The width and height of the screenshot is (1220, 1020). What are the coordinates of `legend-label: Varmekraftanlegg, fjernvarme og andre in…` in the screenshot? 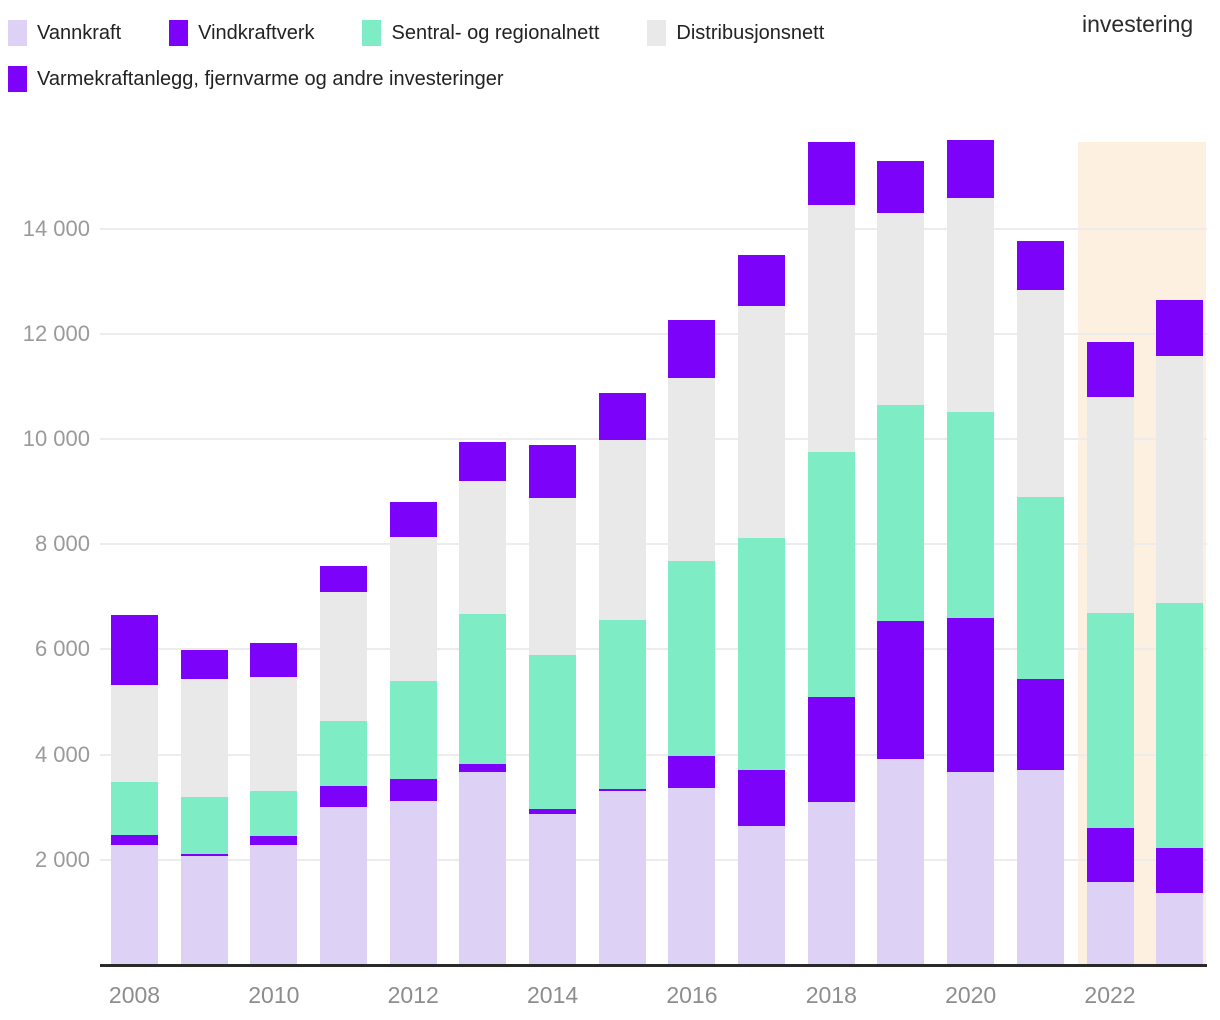 It's located at (270, 79).